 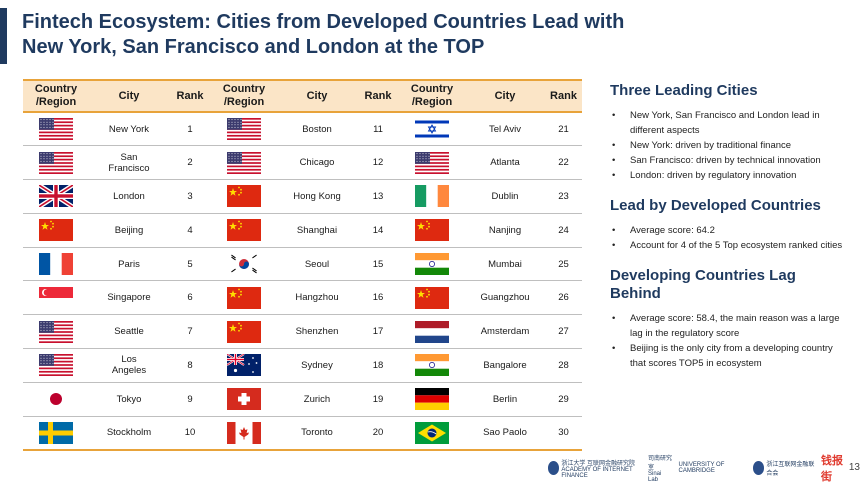 I want to click on city-cell: Hong Kong, so click(x=317, y=196).